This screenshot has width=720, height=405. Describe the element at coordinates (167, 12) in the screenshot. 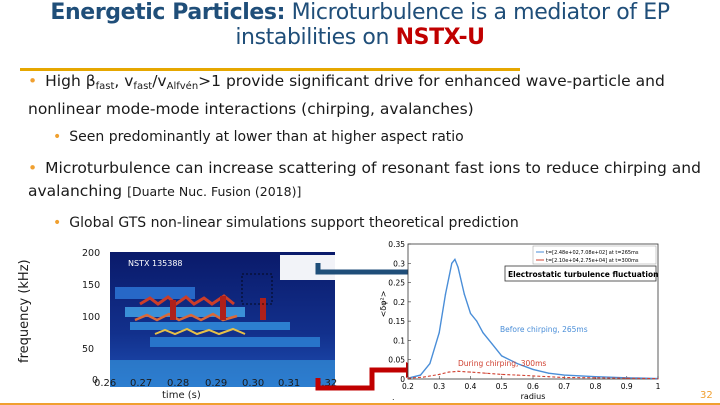

I see `title-bold: Energetic Particles:` at that location.